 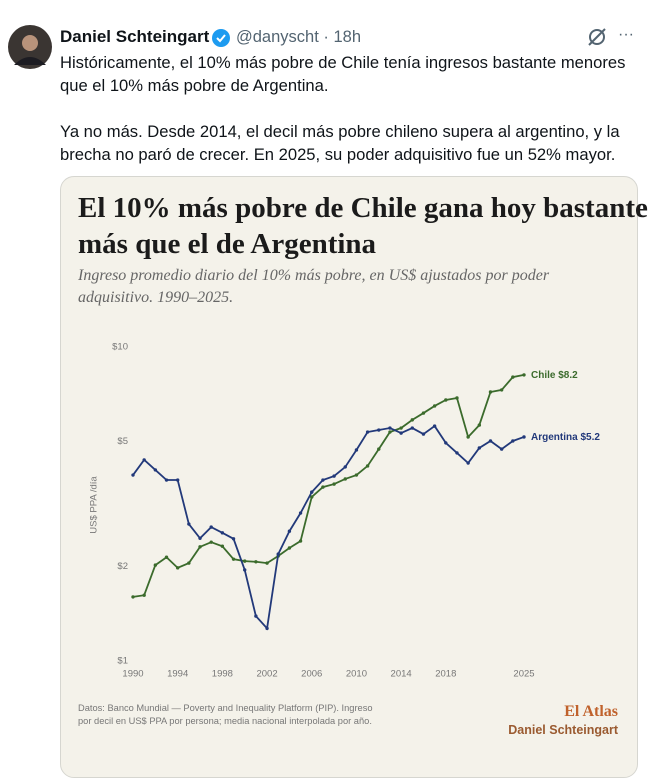 I want to click on x-tick-label: 2002, so click(x=266, y=674).